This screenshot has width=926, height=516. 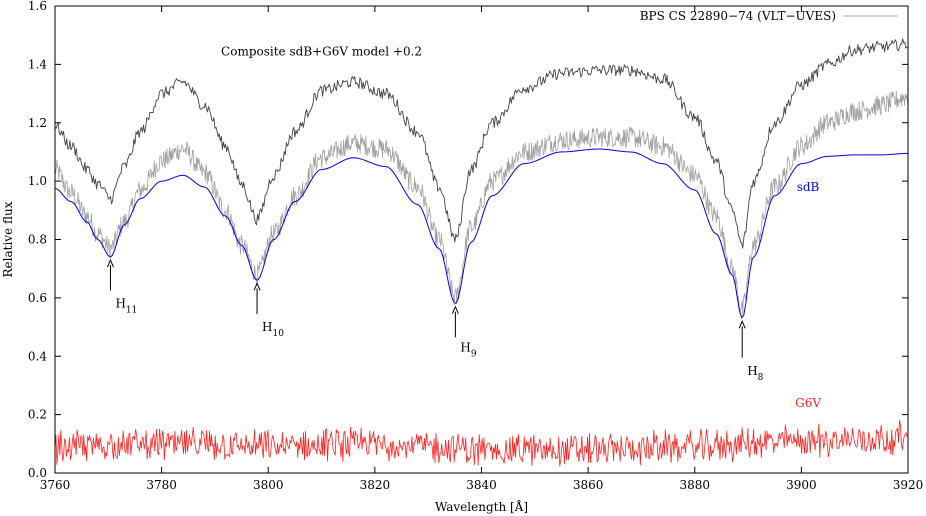 What do you see at coordinates (481, 506) in the screenshot?
I see `x-axis-label: Wavelength [Å]` at bounding box center [481, 506].